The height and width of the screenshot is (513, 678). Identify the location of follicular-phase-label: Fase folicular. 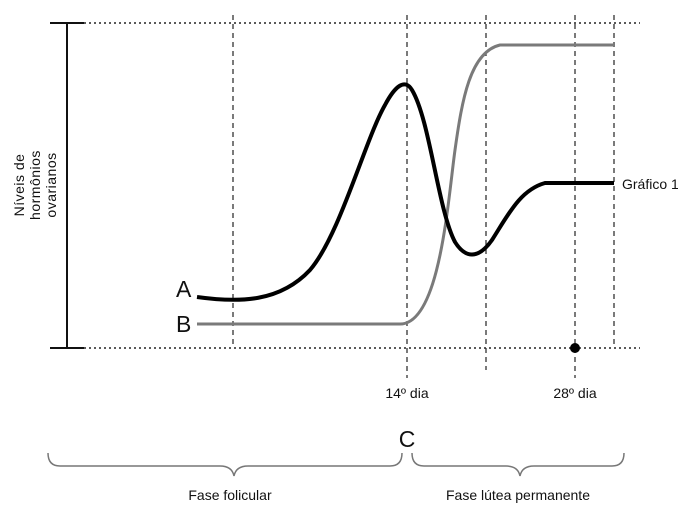
(230, 495).